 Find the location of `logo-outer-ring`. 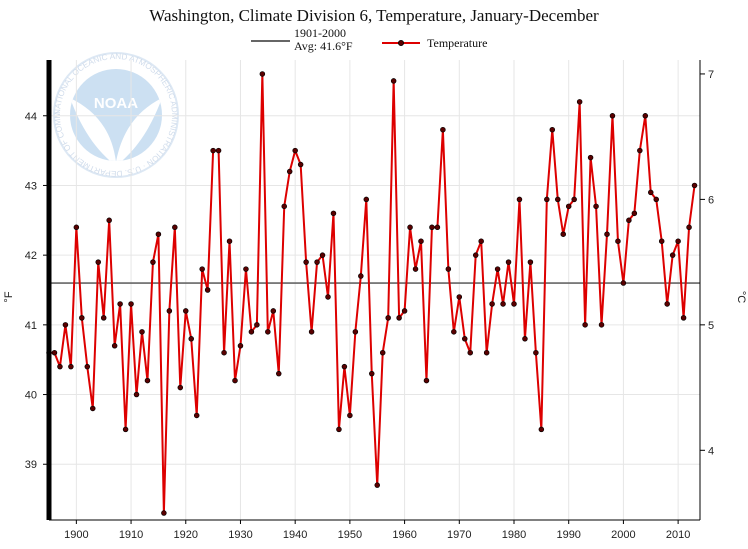

logo-outer-ring is located at coordinates (116, 115).